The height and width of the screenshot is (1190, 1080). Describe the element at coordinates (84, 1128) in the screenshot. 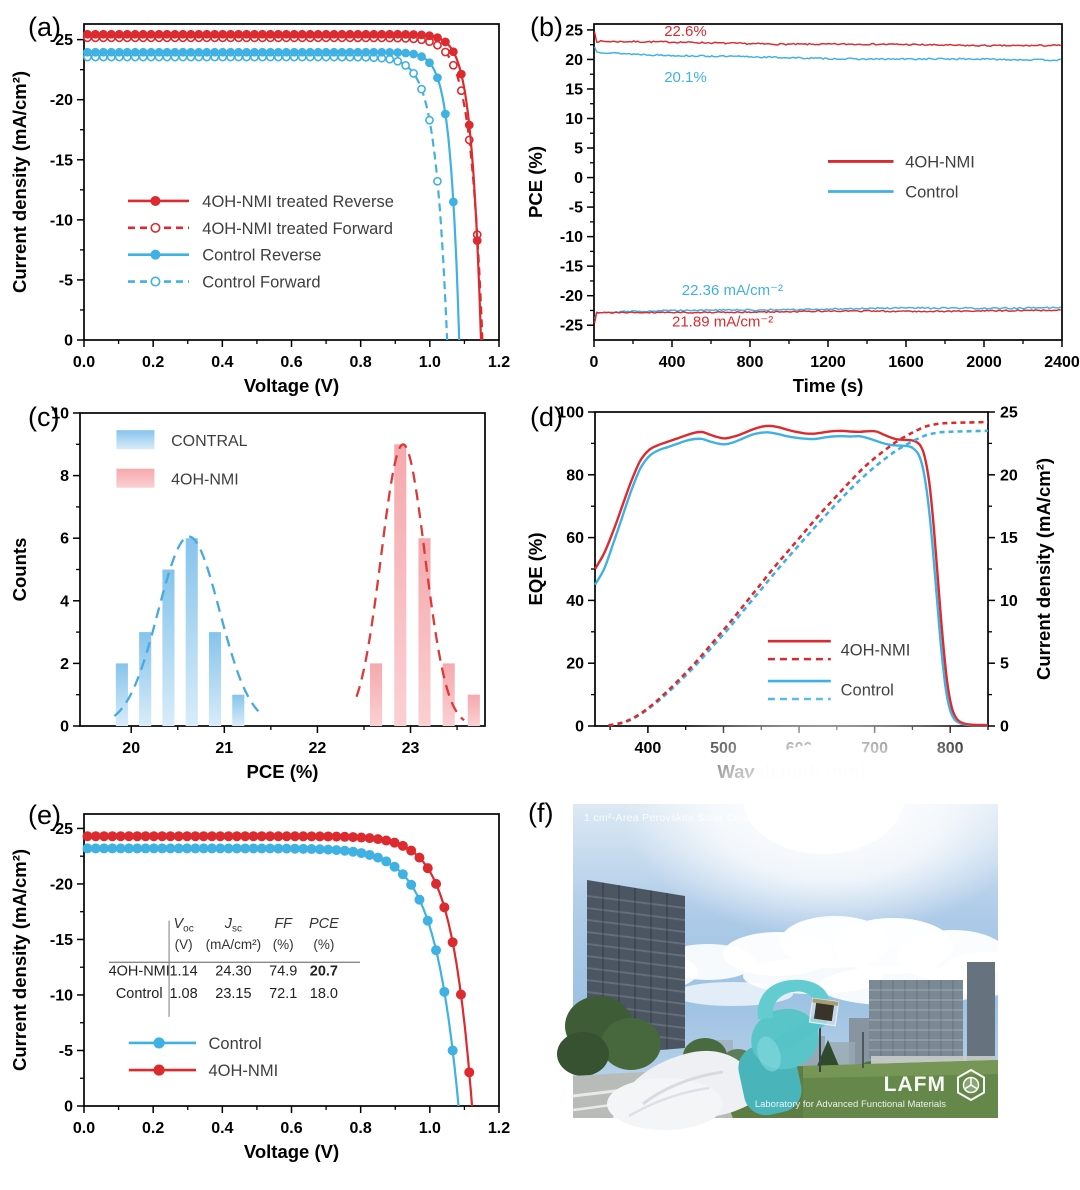

I see `svg-text: 0.0` at that location.